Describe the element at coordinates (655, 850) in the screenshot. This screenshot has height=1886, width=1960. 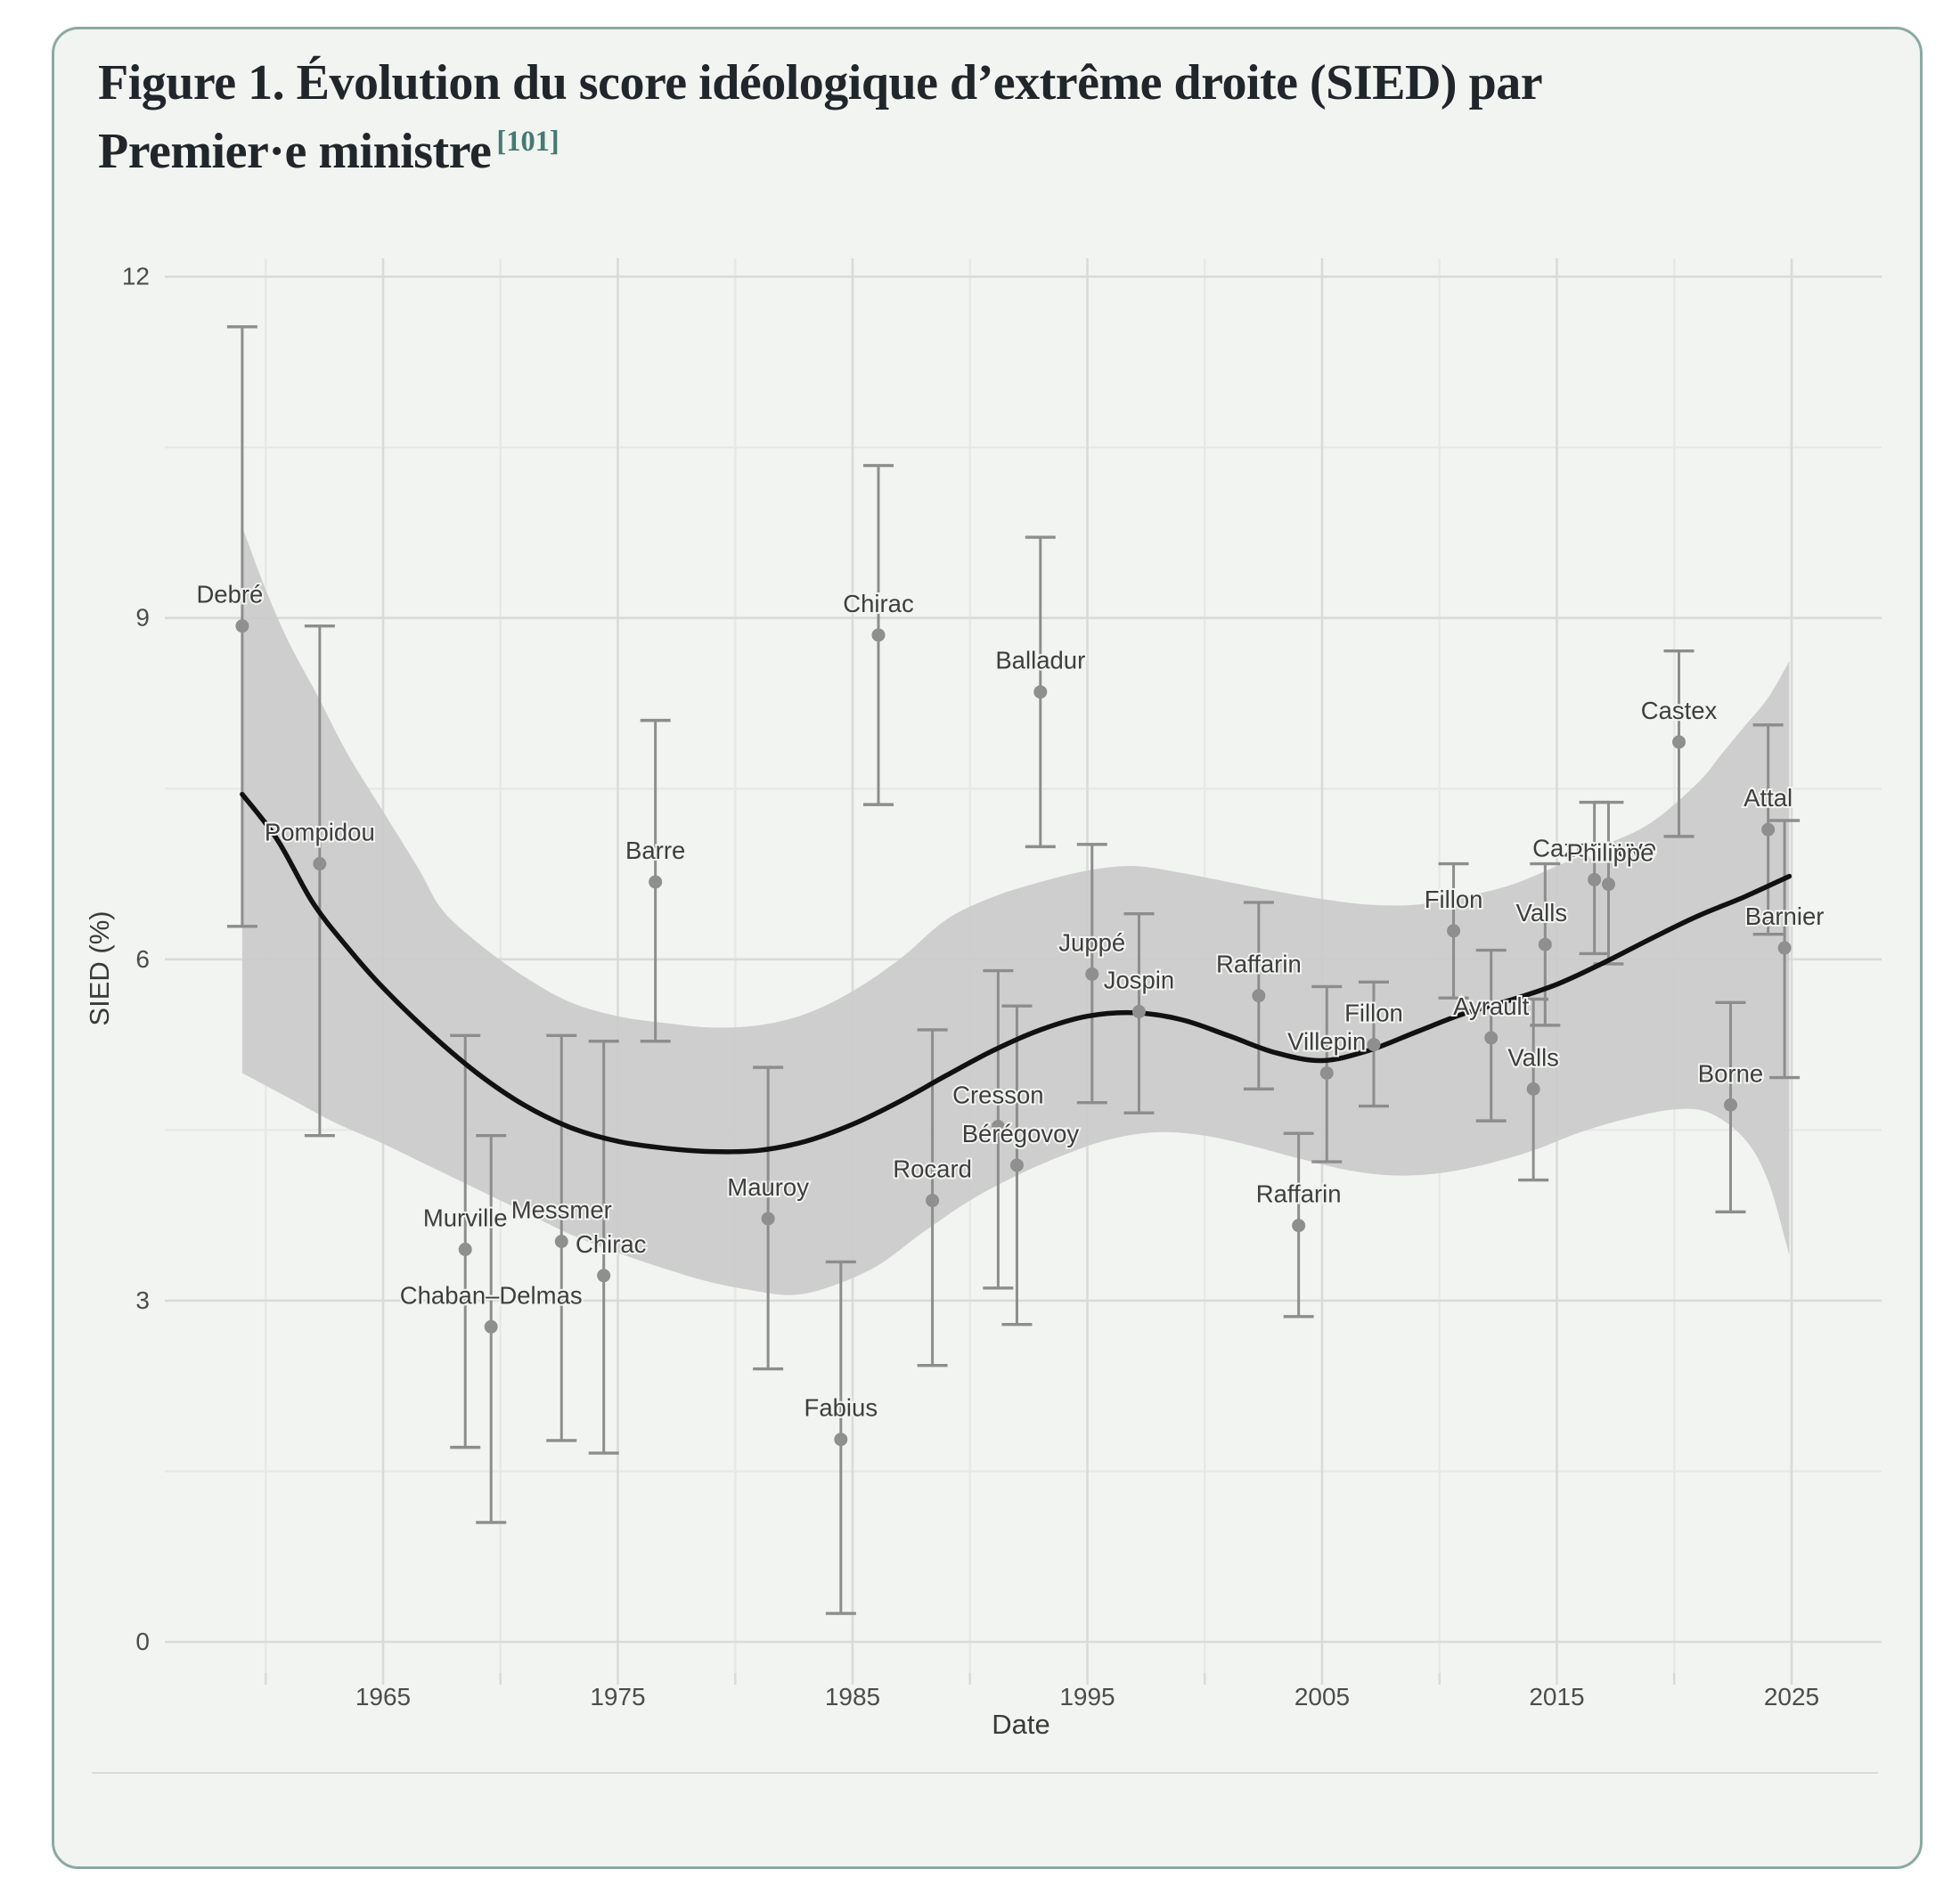
I see `point-label: Barre` at that location.